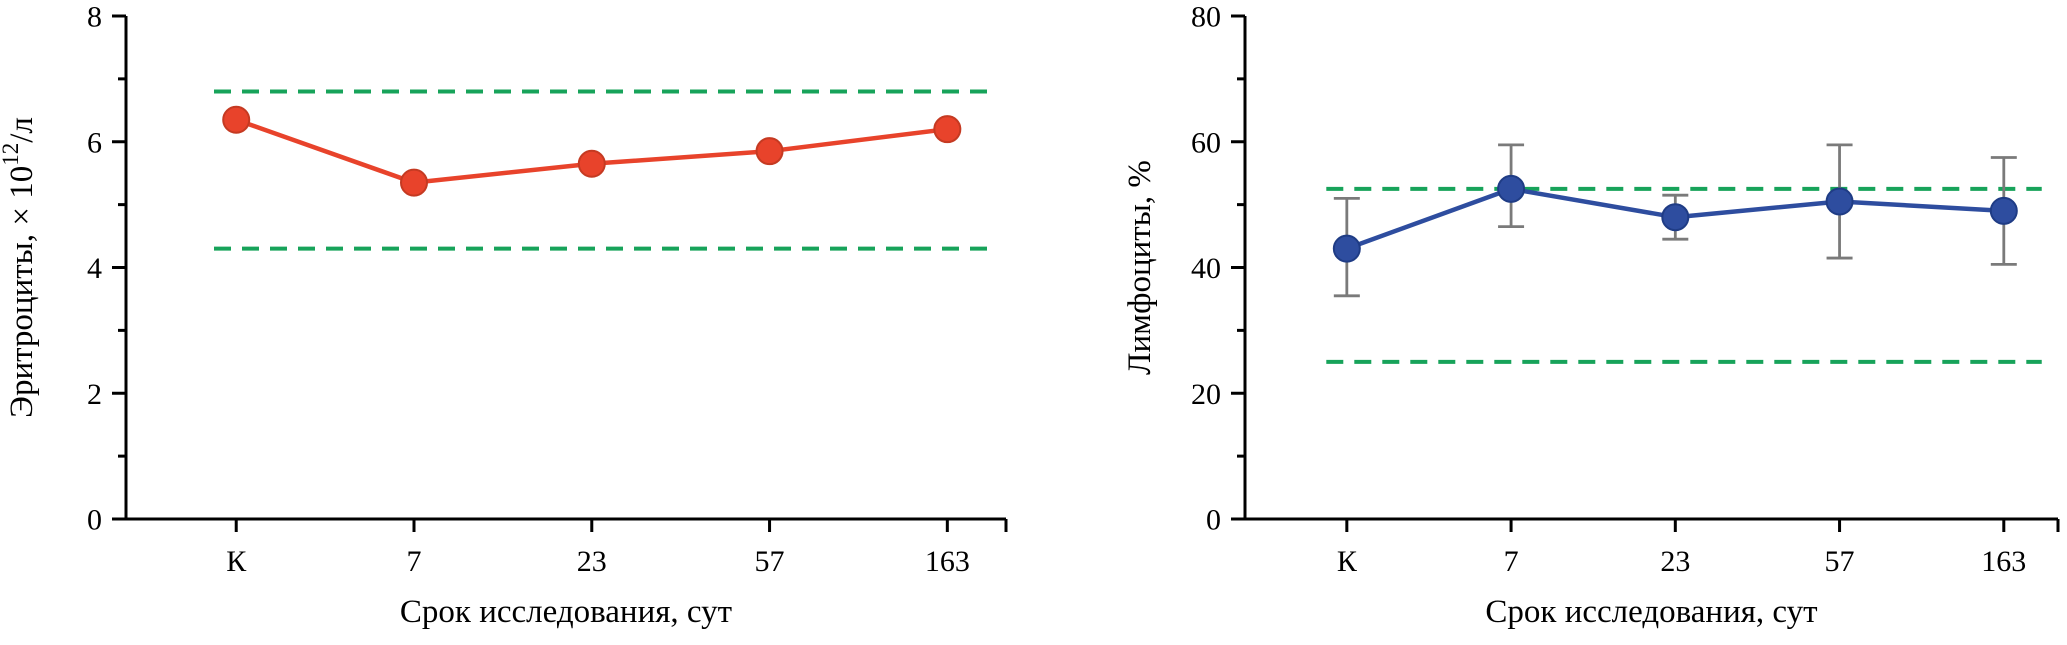 The height and width of the screenshot is (645, 2067). I want to click on y-tick-label: 20, so click(1206, 394).